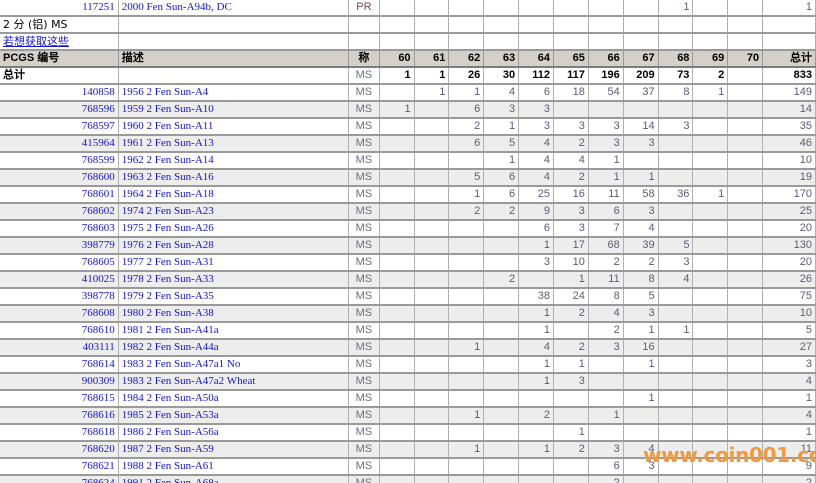 The width and height of the screenshot is (816, 483). I want to click on cell-pcgs-no: 768624, so click(59, 479).